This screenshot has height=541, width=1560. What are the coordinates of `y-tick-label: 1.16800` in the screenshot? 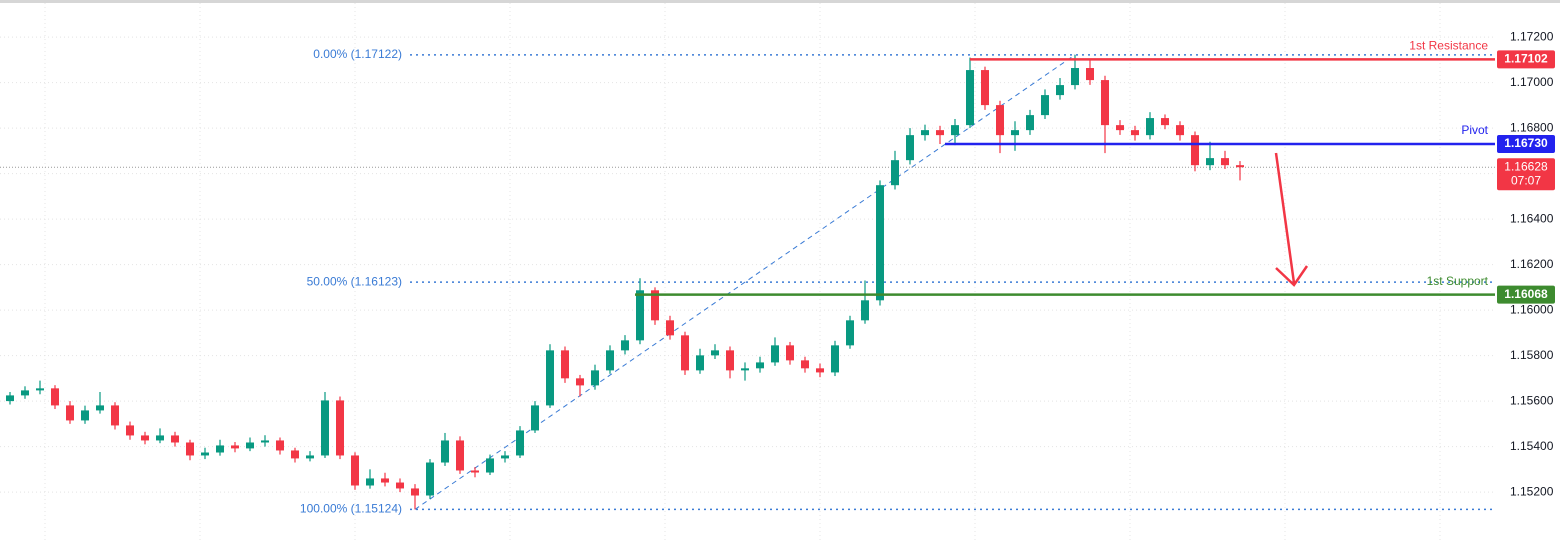 It's located at (1532, 127).